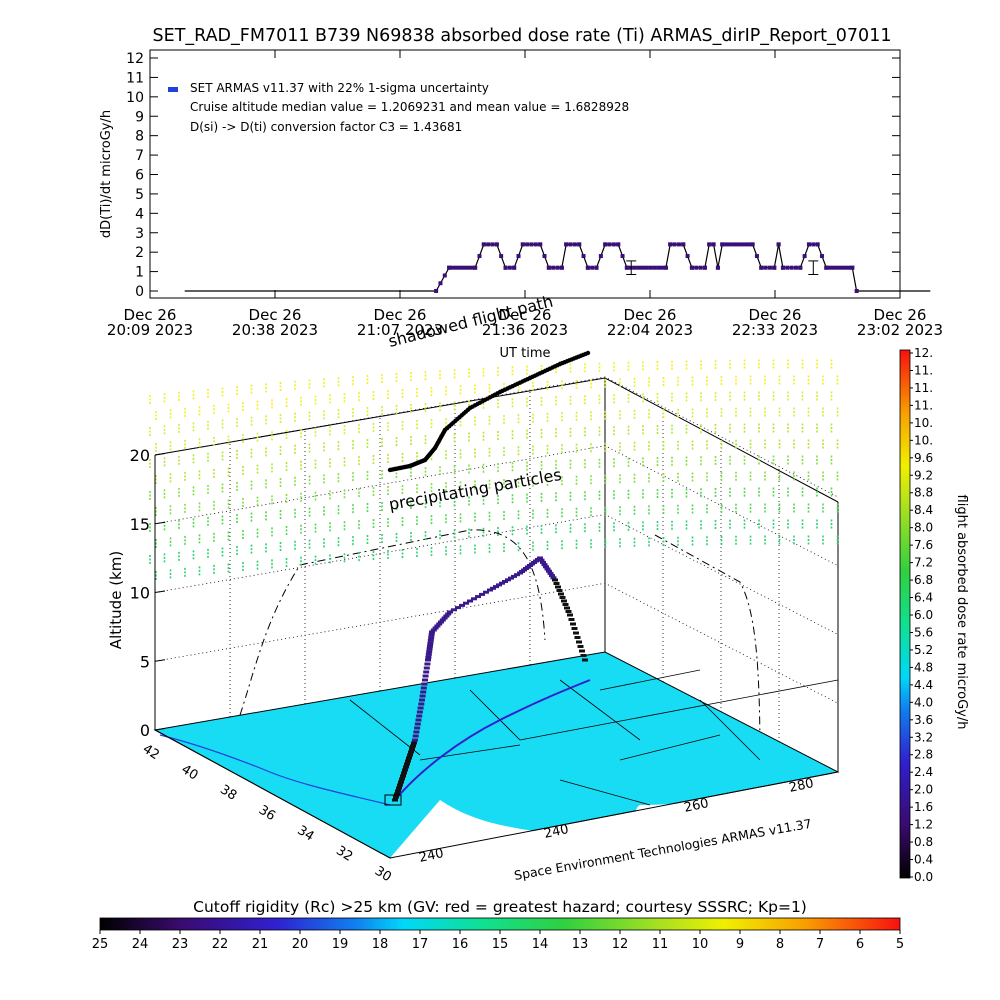 The width and height of the screenshot is (1000, 1000). I want to click on altitude-axis: 0 5 10 15 20, so click(148, 593).